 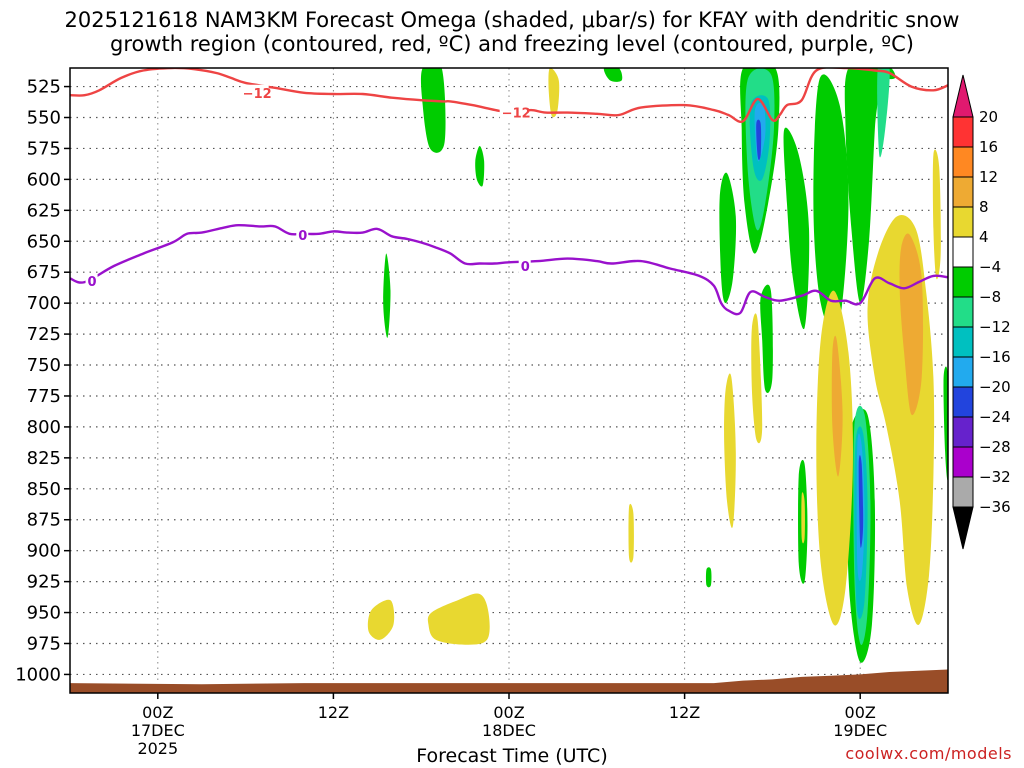 I want to click on y-tick-label-750: 750, so click(x=44, y=365).